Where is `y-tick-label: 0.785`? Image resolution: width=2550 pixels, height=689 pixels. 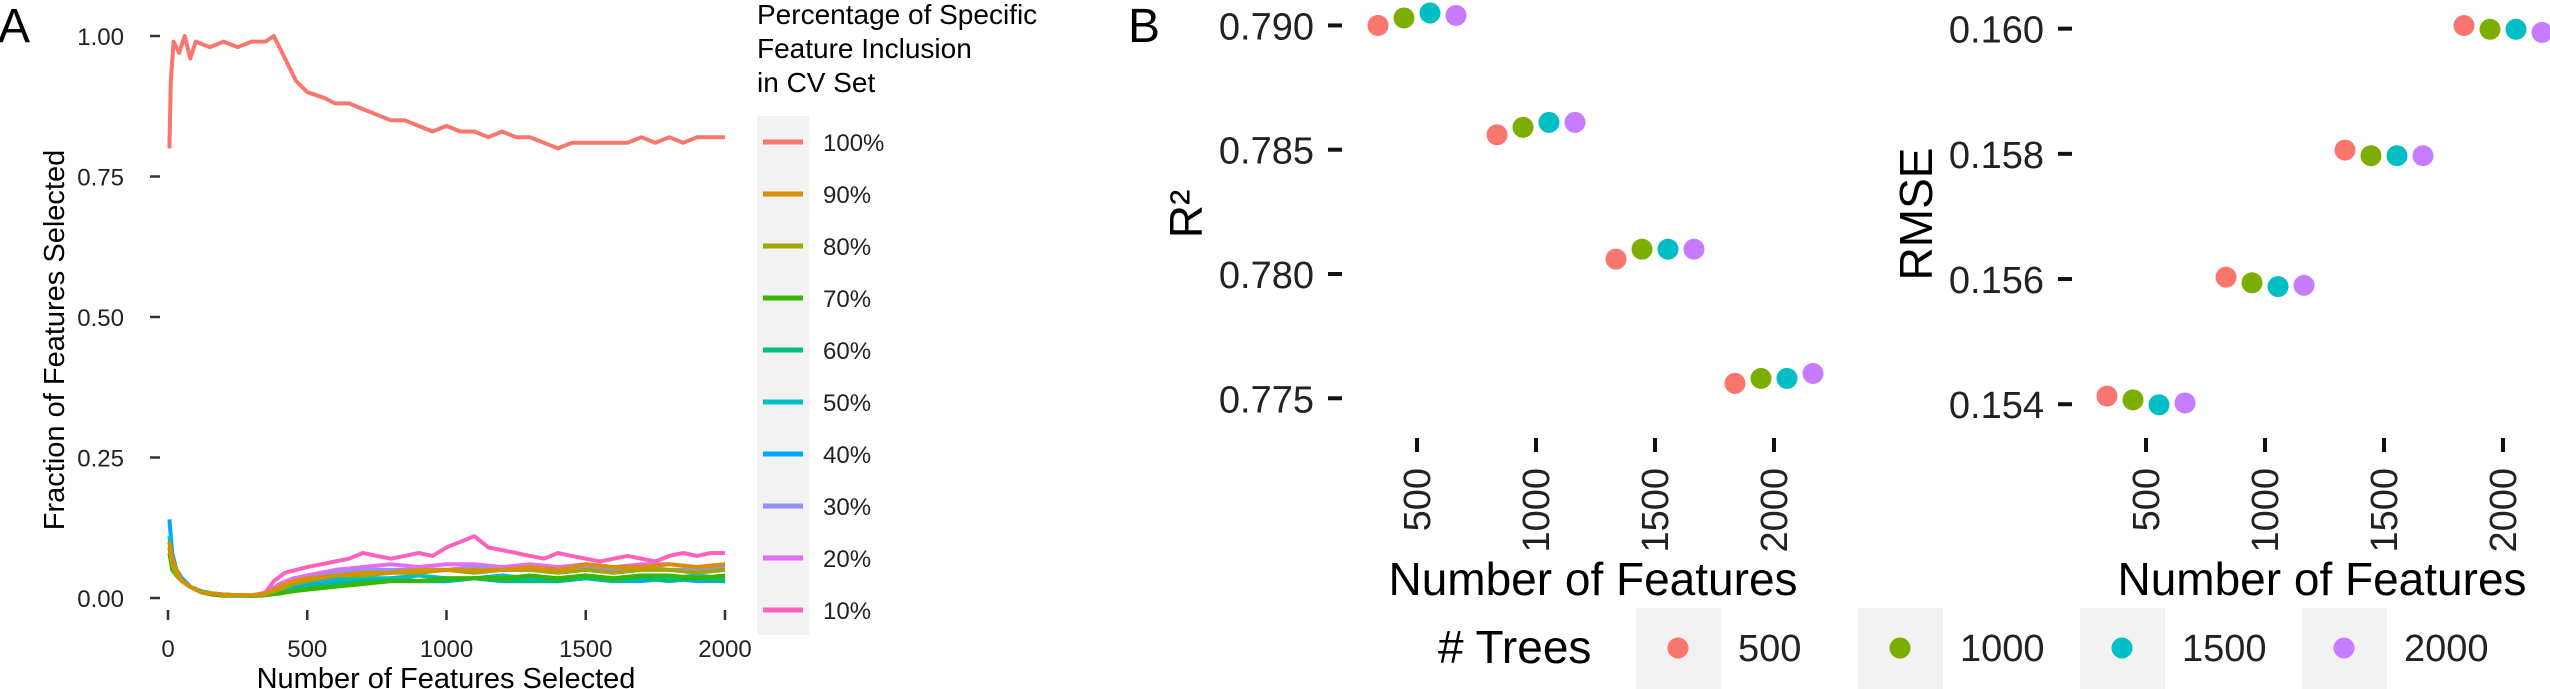
y-tick-label: 0.785 is located at coordinates (1266, 152).